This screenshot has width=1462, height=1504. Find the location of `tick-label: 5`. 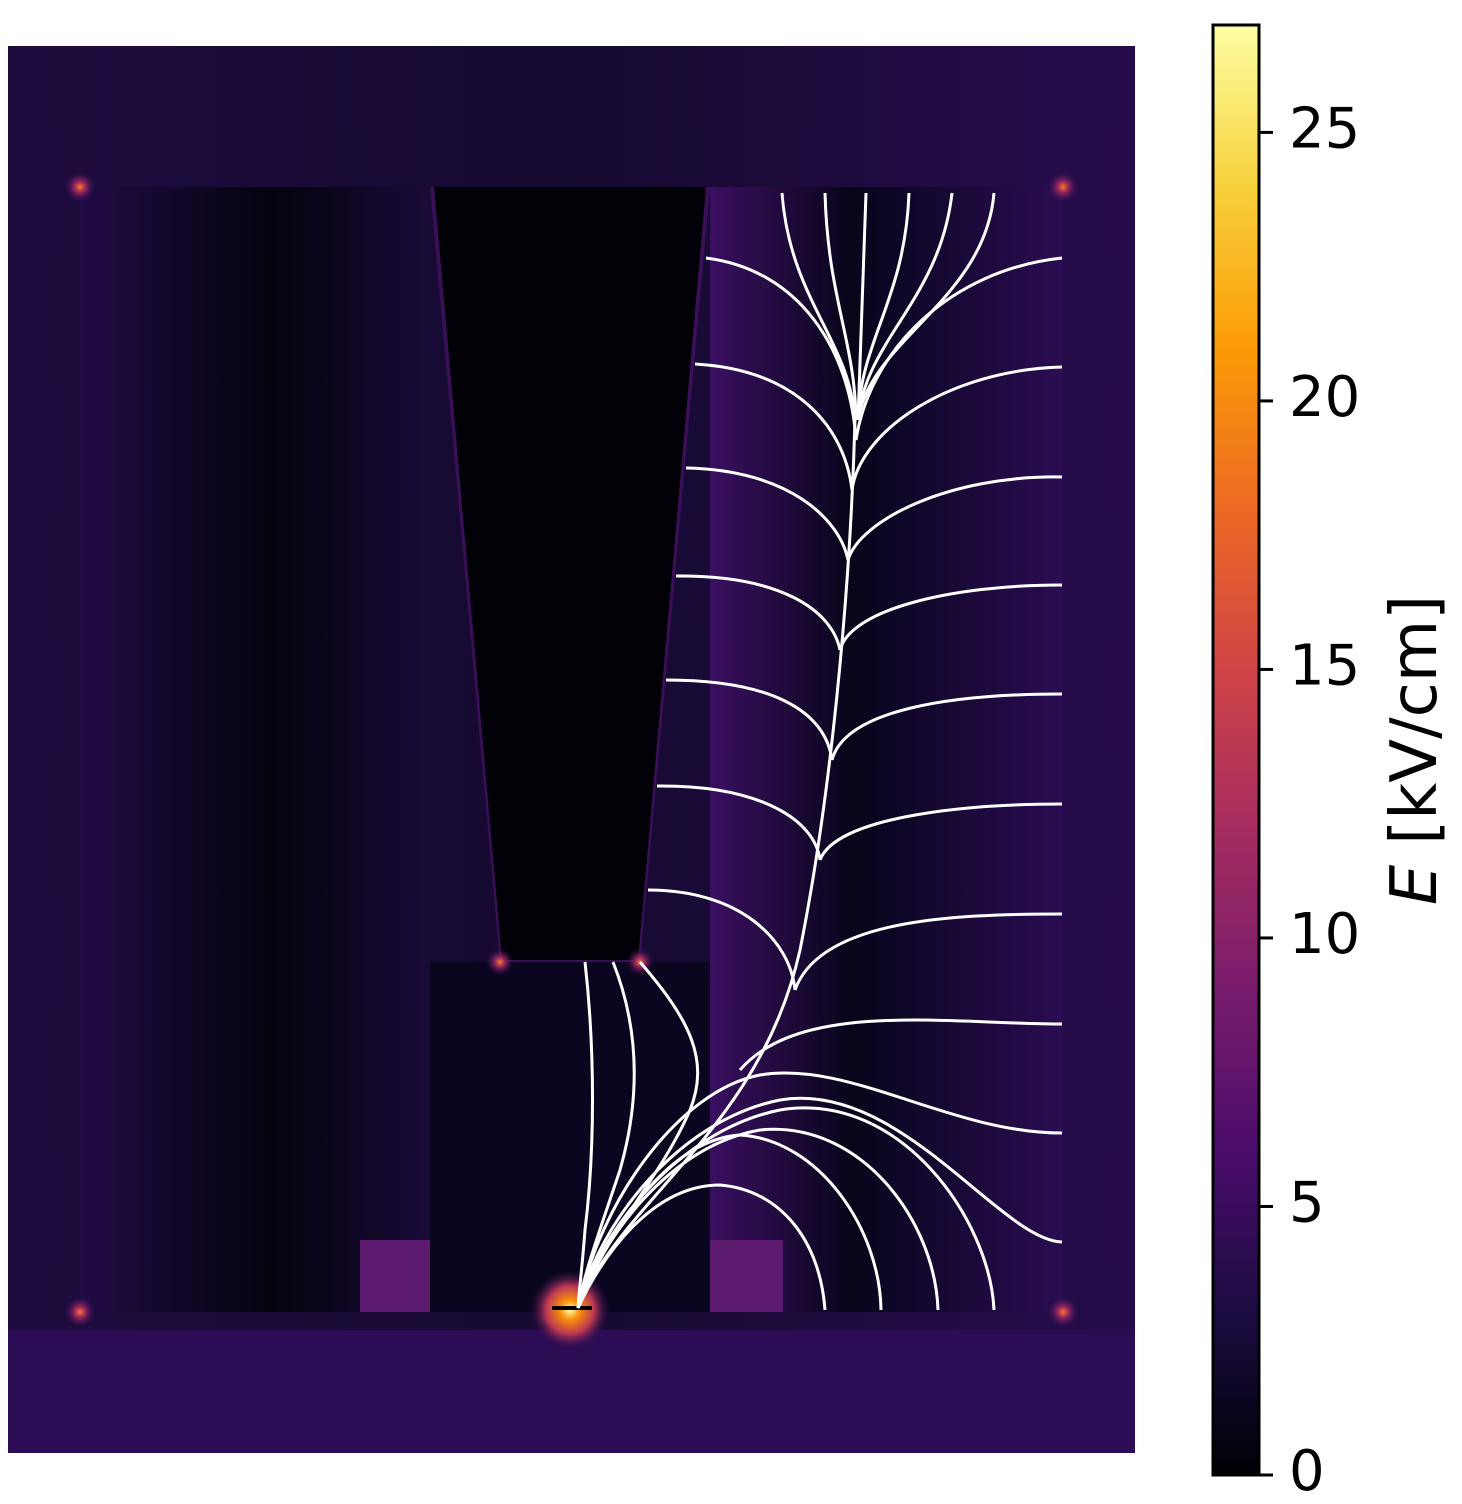

tick-label: 5 is located at coordinates (1307, 1203).